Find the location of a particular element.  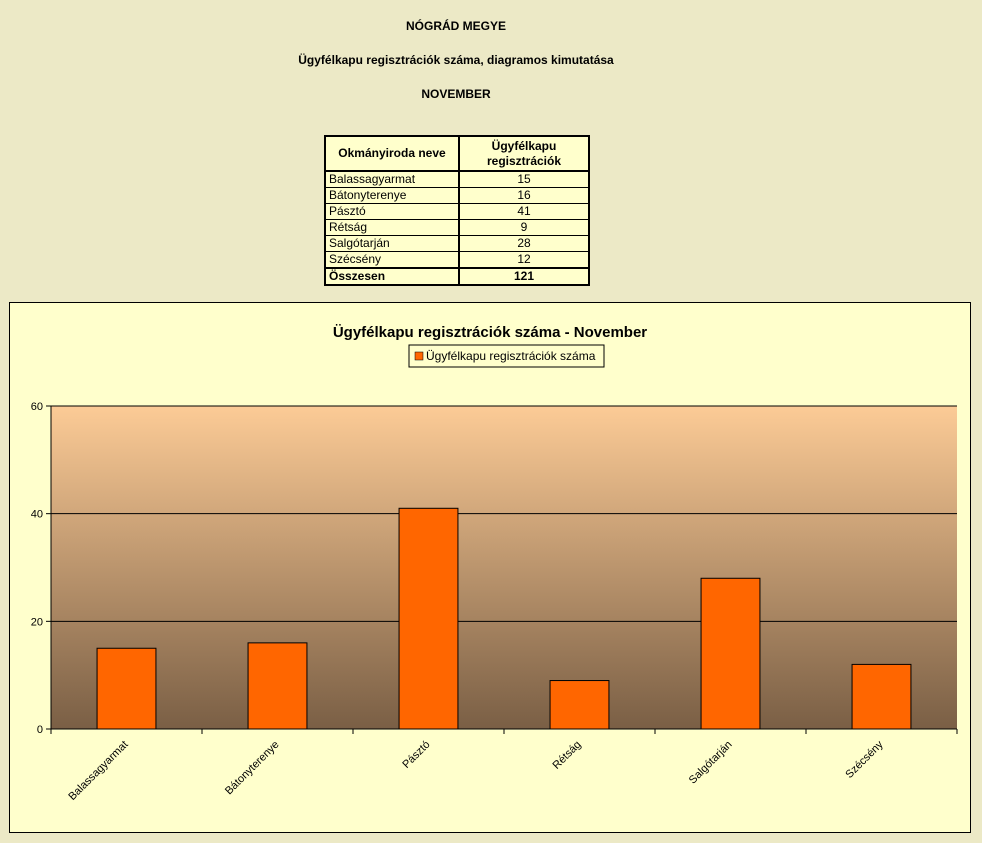

column-header-line1: Ügyfélkapu is located at coordinates (524, 145).